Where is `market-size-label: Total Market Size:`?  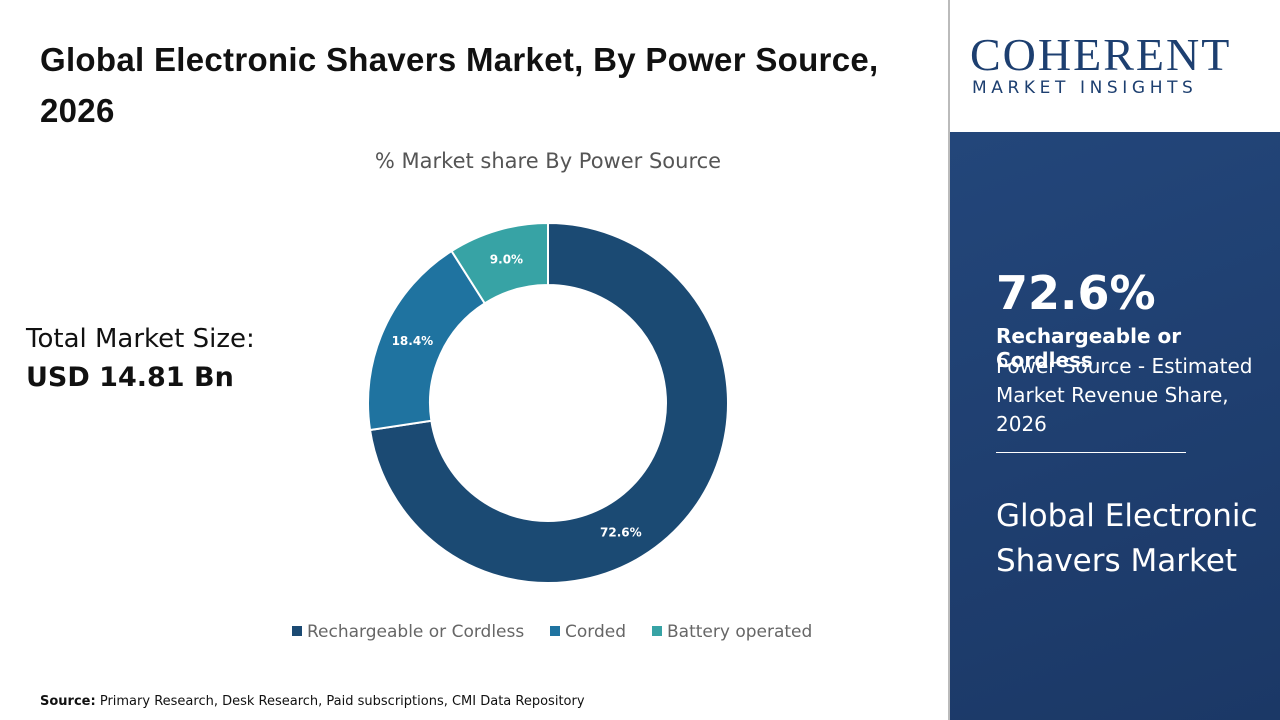
market-size-label: Total Market Size: is located at coordinates (140, 339).